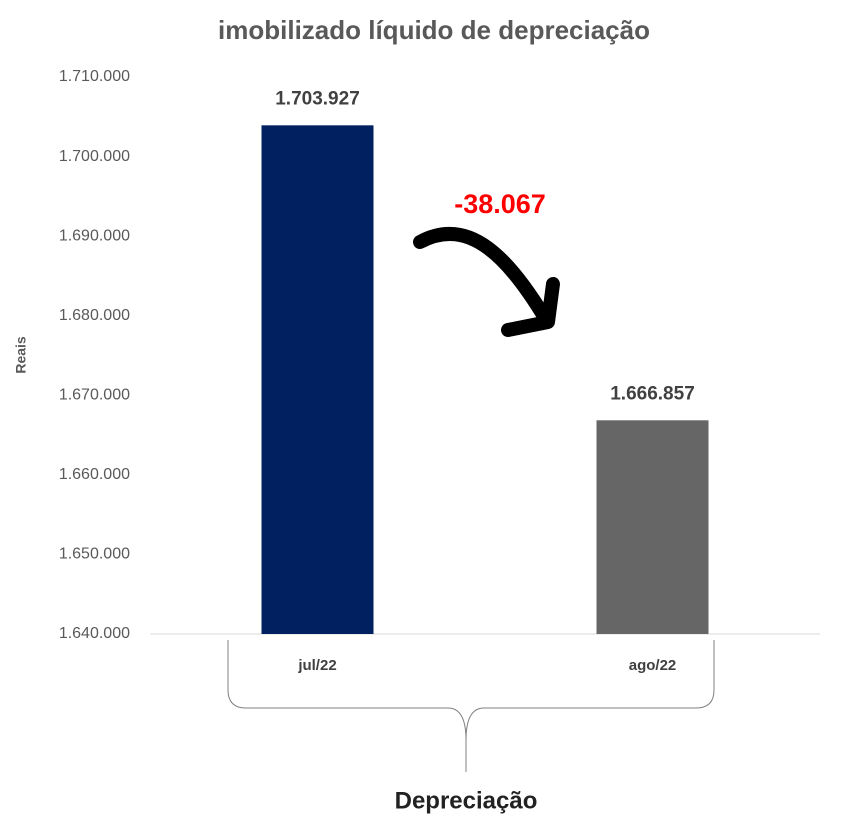  I want to click on x-tick-label: ago/22, so click(653, 665).